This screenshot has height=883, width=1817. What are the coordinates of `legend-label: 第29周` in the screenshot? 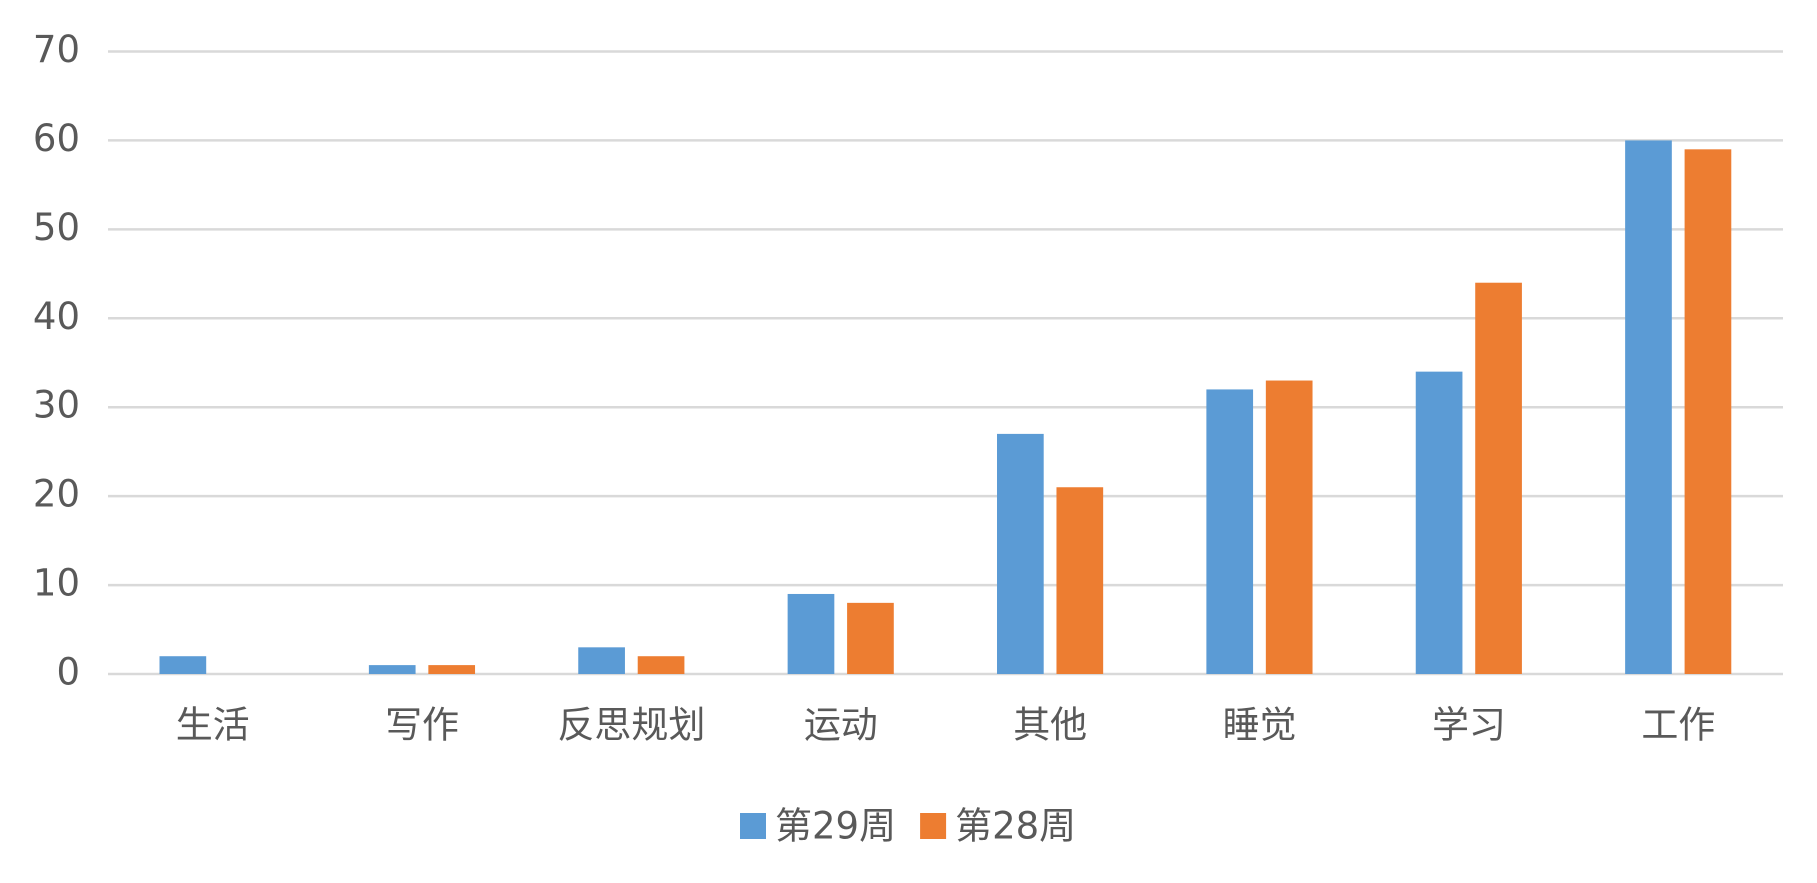 It's located at (835, 826).